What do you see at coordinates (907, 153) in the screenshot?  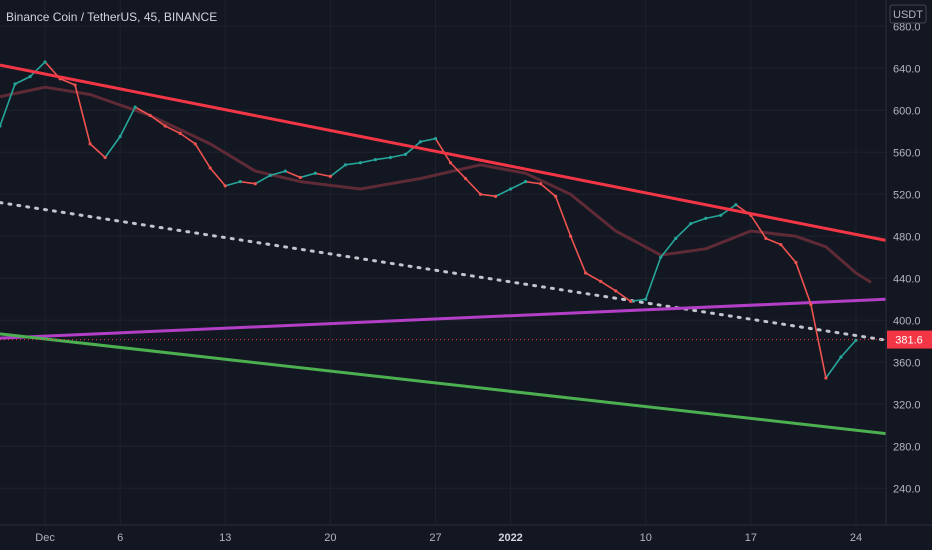 I see `price-tick-label: 560.0` at bounding box center [907, 153].